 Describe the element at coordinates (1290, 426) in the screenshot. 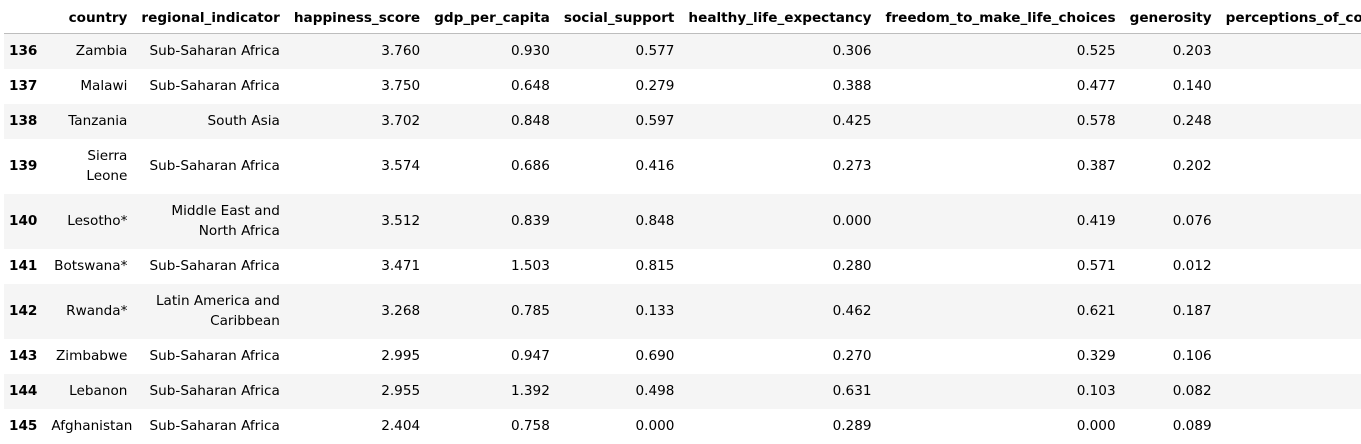

I see `cell-perceptions-of-corruption: 0.005` at that location.